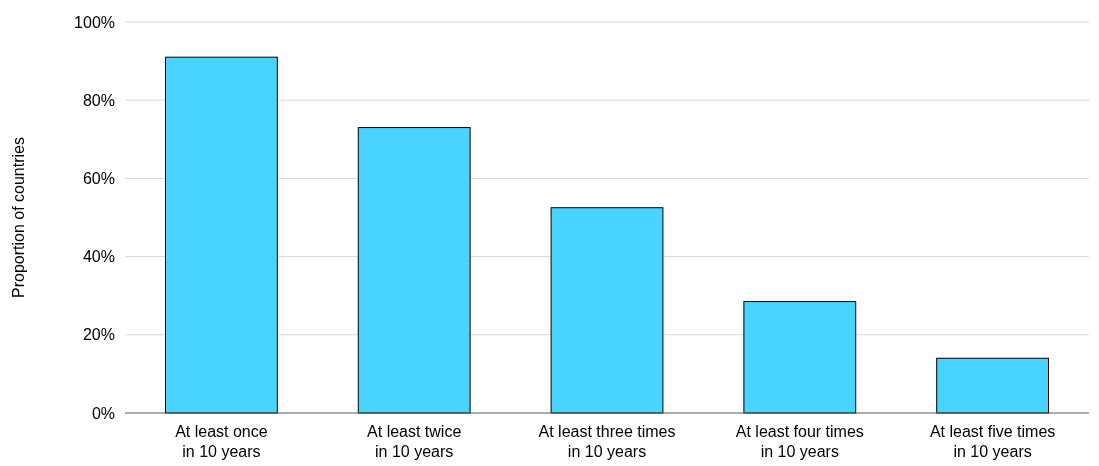  Describe the element at coordinates (98, 257) in the screenshot. I see `y-tick-label: 40%` at that location.